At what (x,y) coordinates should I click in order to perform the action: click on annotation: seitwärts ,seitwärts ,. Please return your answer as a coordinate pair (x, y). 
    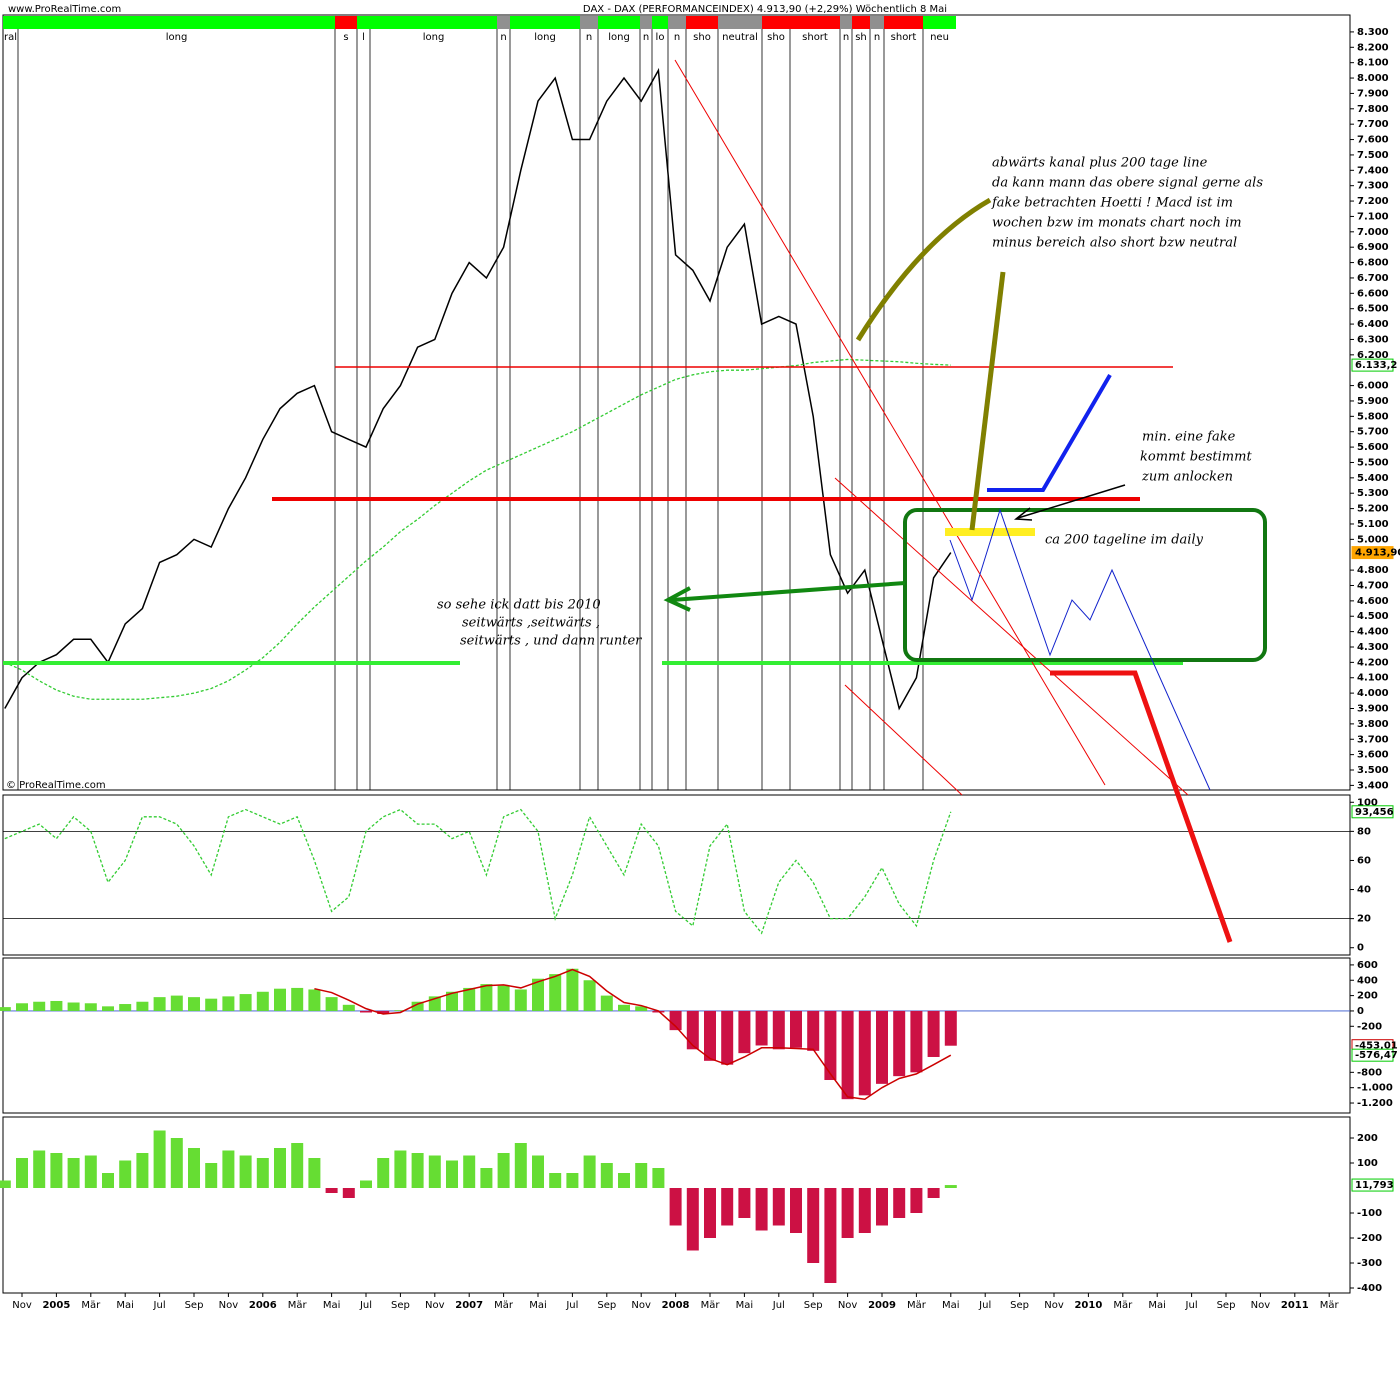
    Looking at the image, I should click on (531, 623).